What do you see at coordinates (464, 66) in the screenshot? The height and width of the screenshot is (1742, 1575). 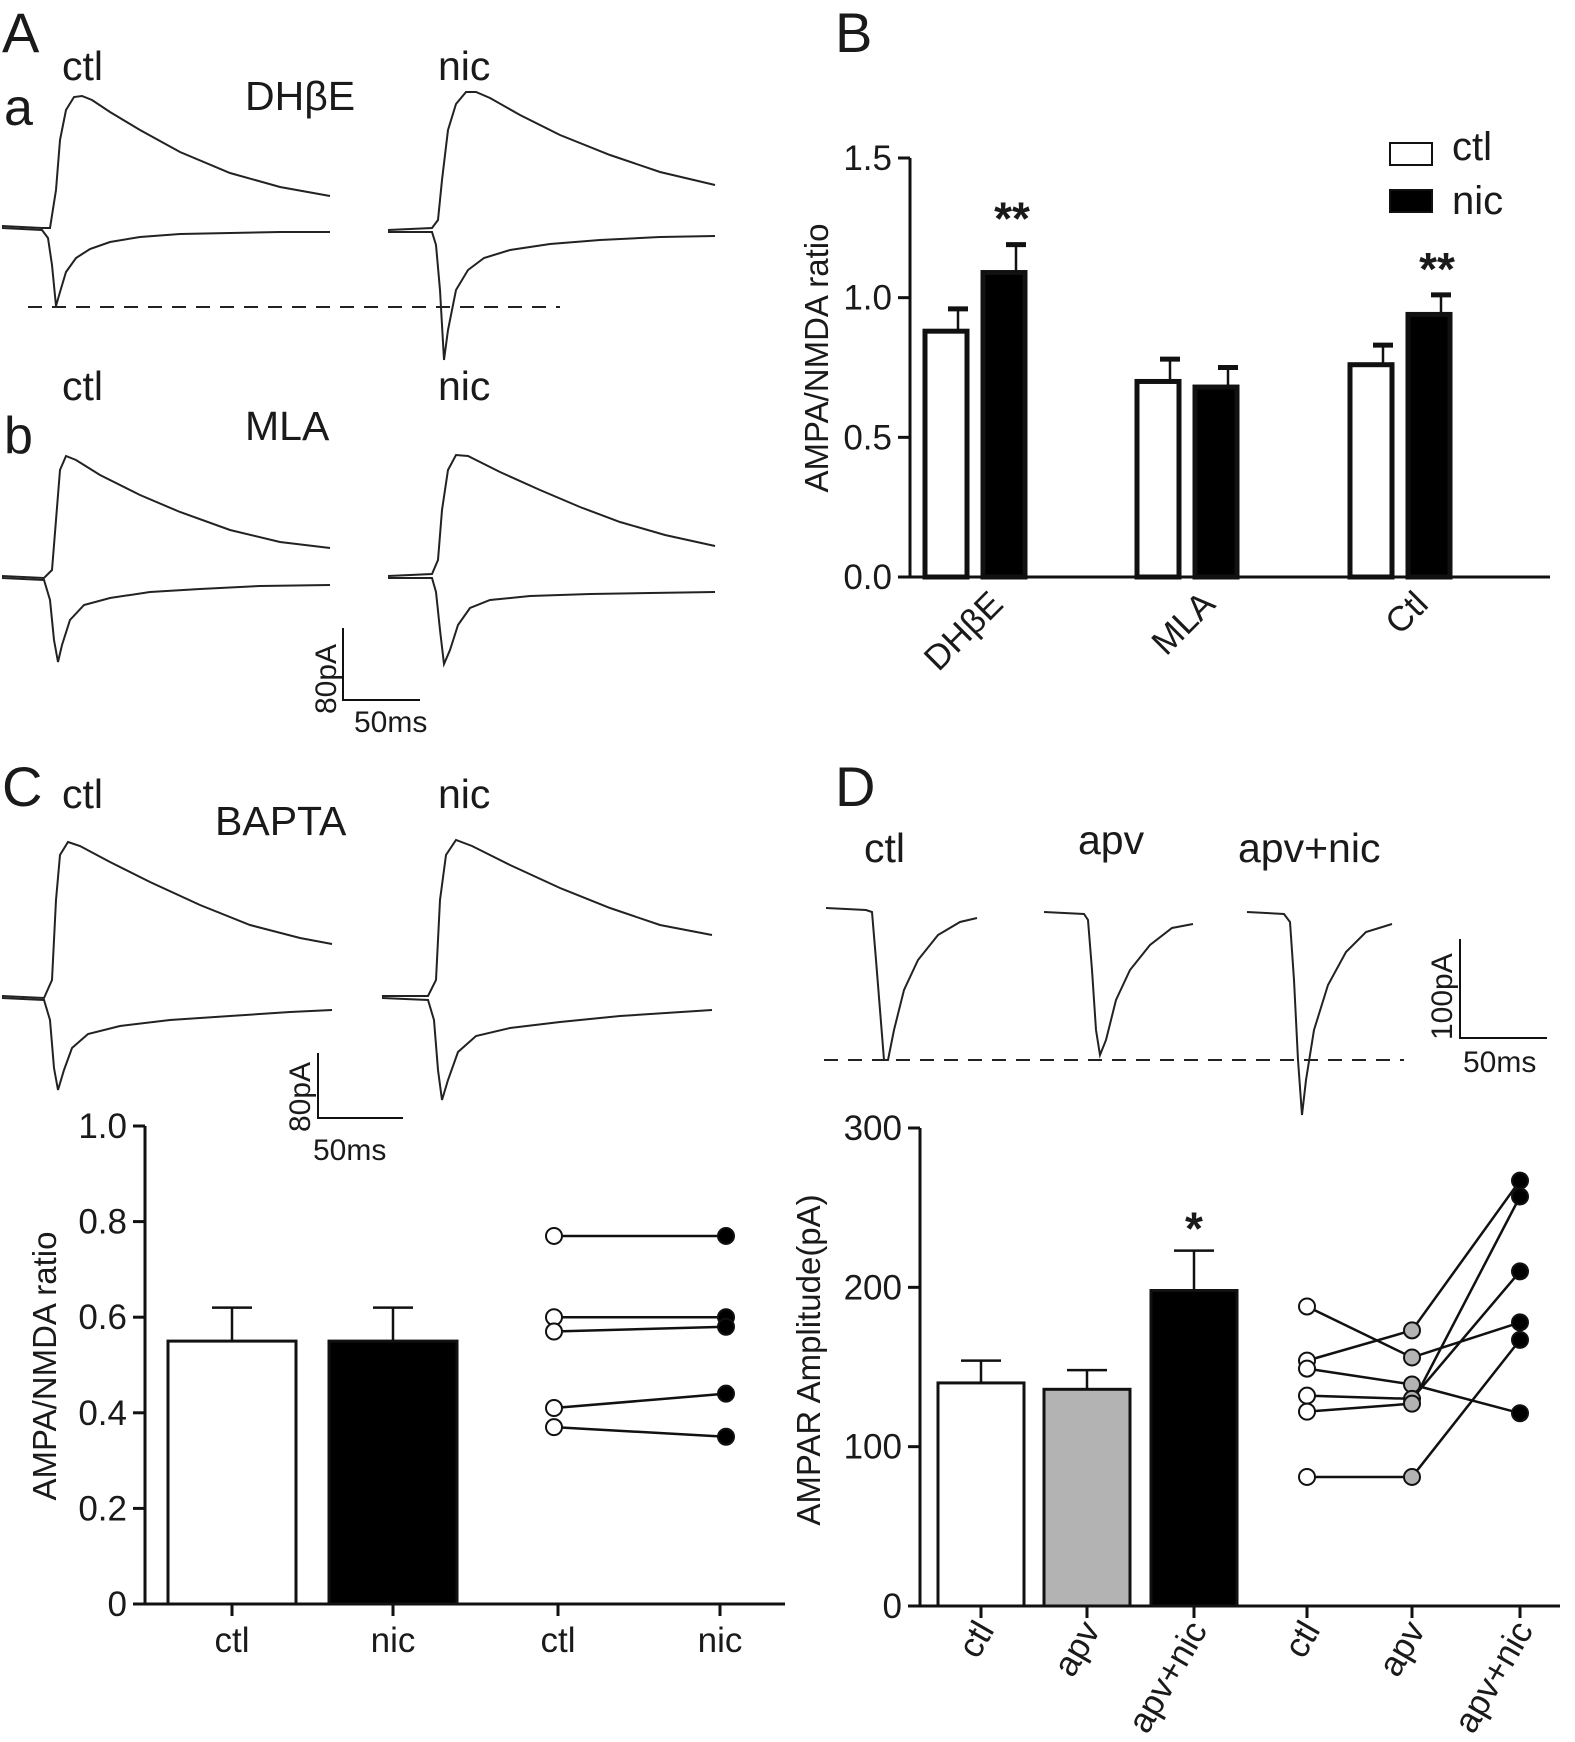 I see `trace-label-a-nic: nic` at bounding box center [464, 66].